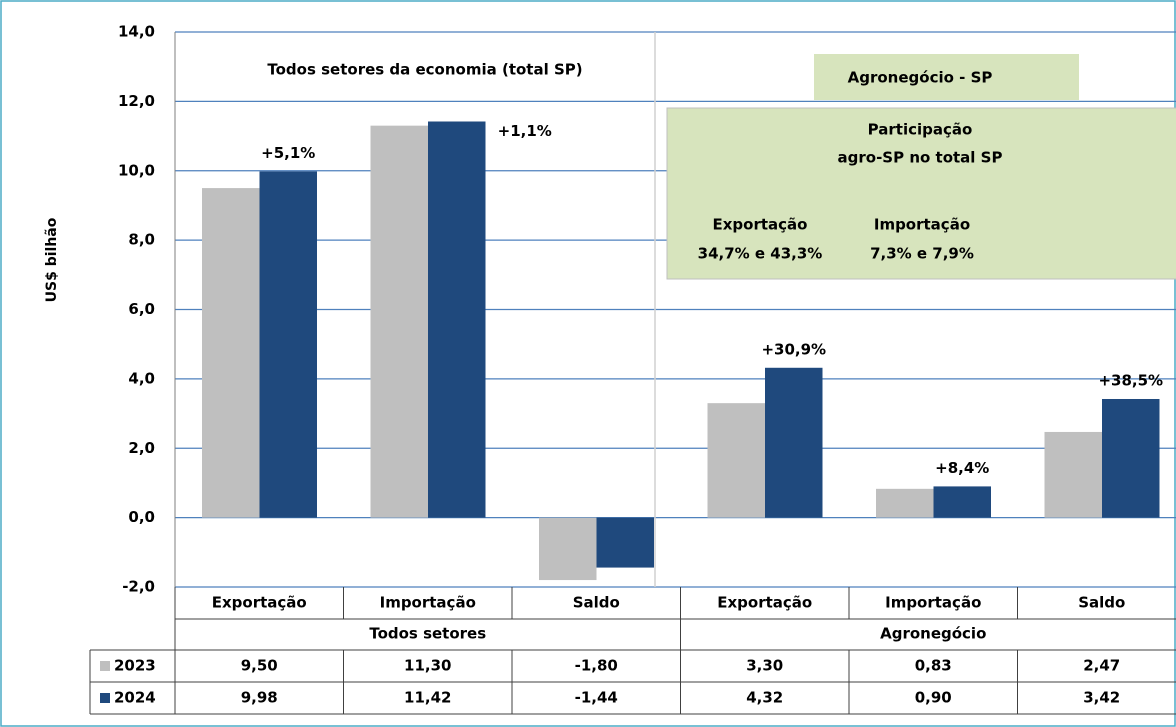  What do you see at coordinates (1101, 666) in the screenshot?
I see `table-value: 2,47` at bounding box center [1101, 666].